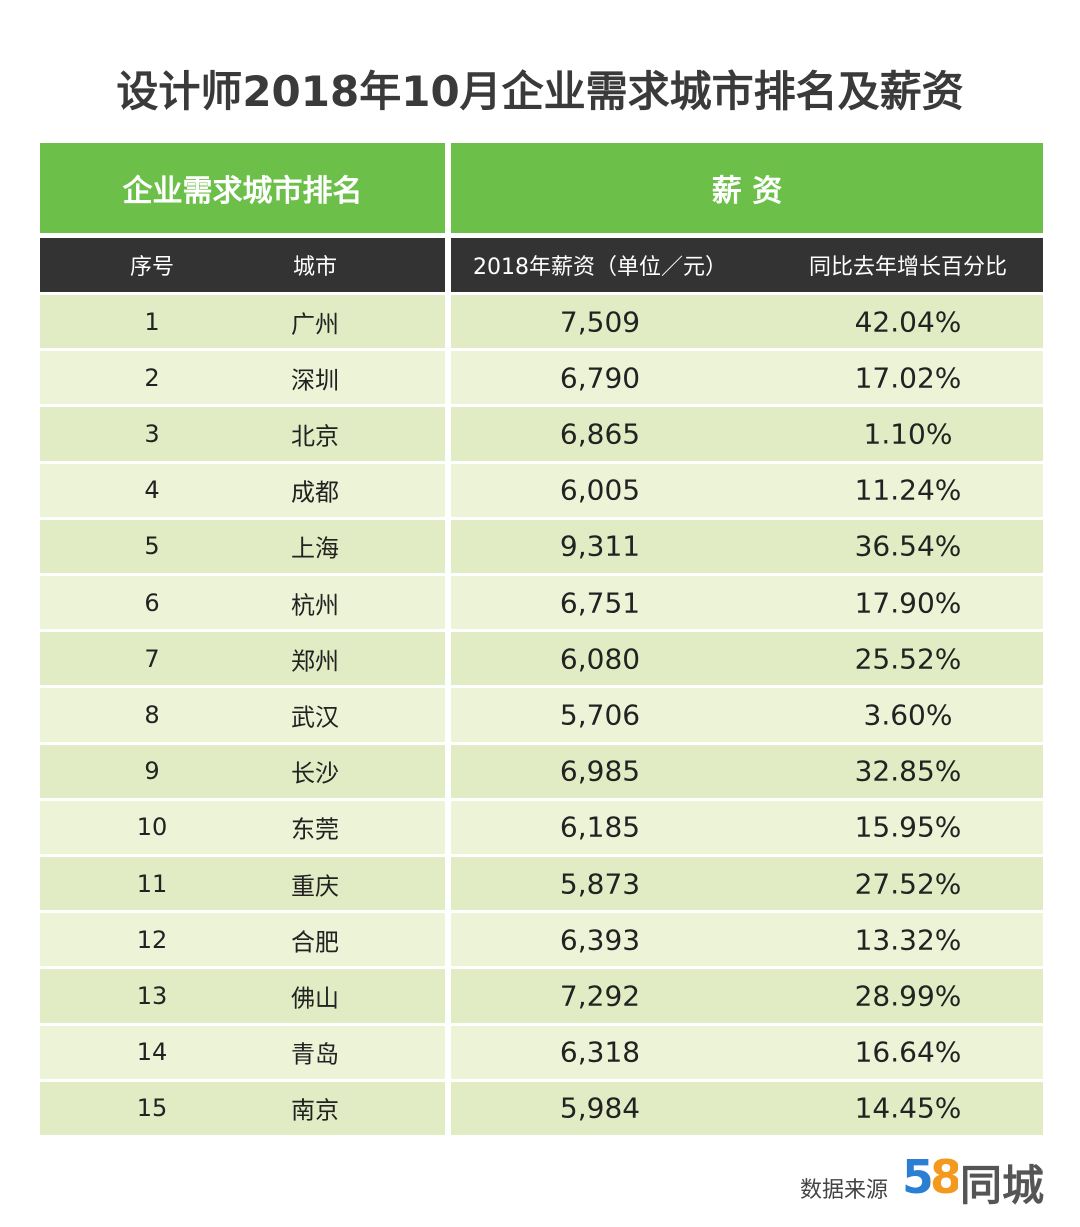 This screenshot has width=1080, height=1227. I want to click on salary: 6,751, so click(600, 603).